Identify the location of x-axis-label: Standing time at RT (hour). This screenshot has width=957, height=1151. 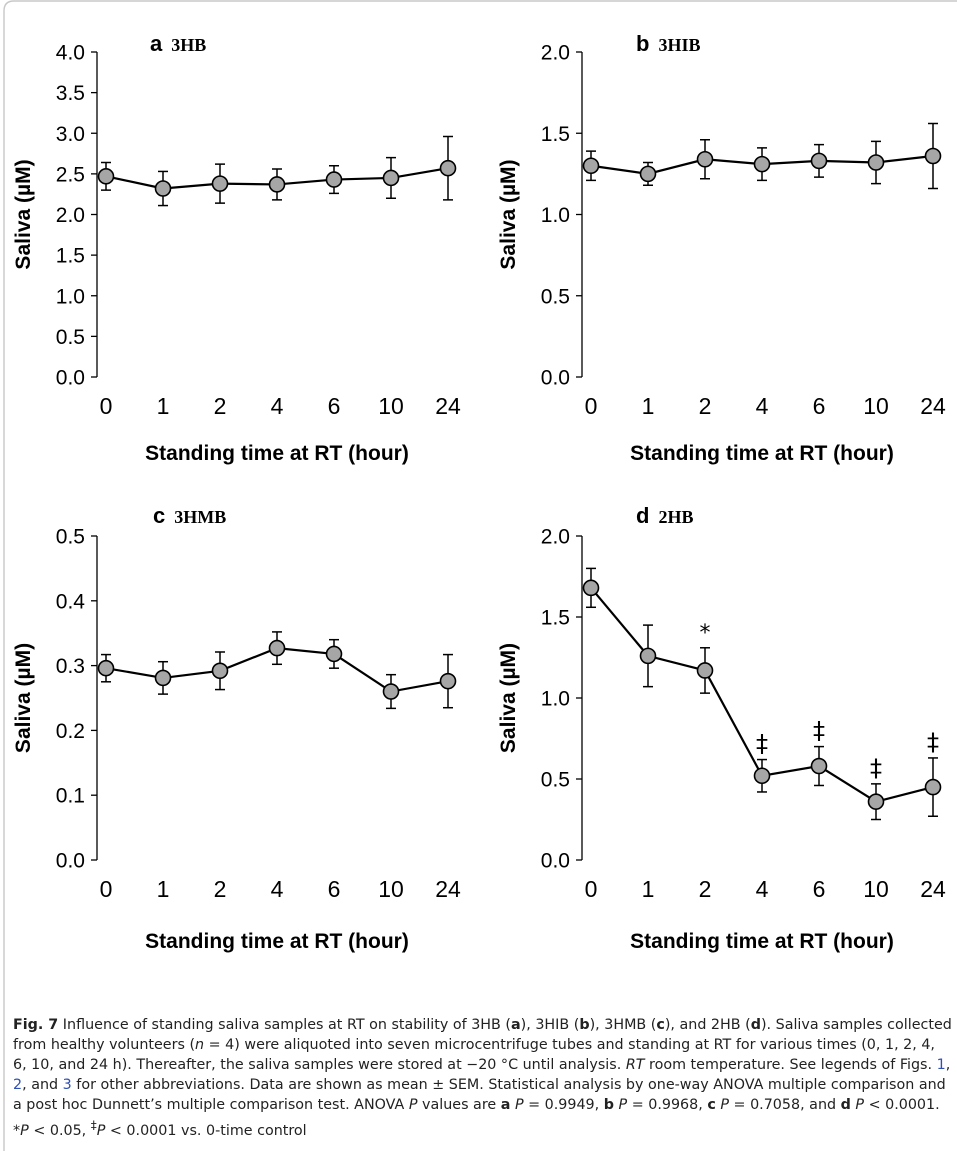
(277, 941).